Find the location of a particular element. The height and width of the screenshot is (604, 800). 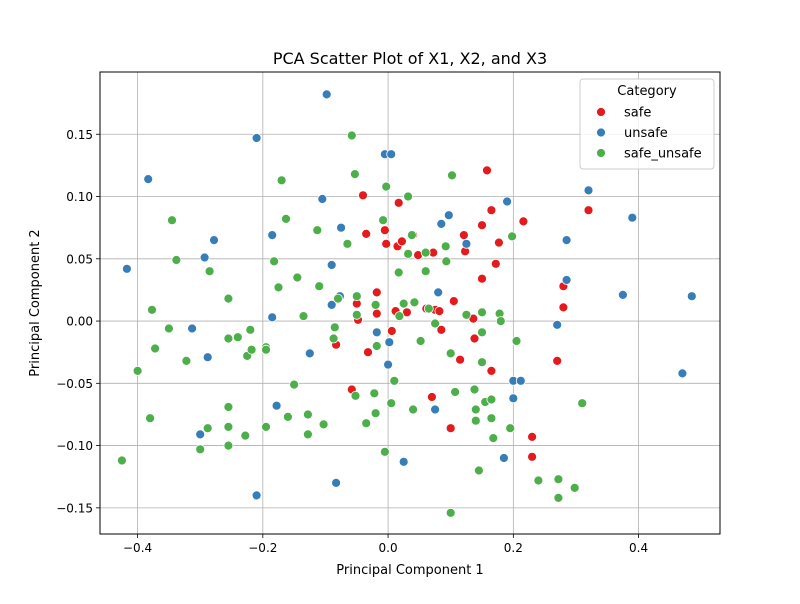

x-tick-label: −0.4 is located at coordinates (137, 548).